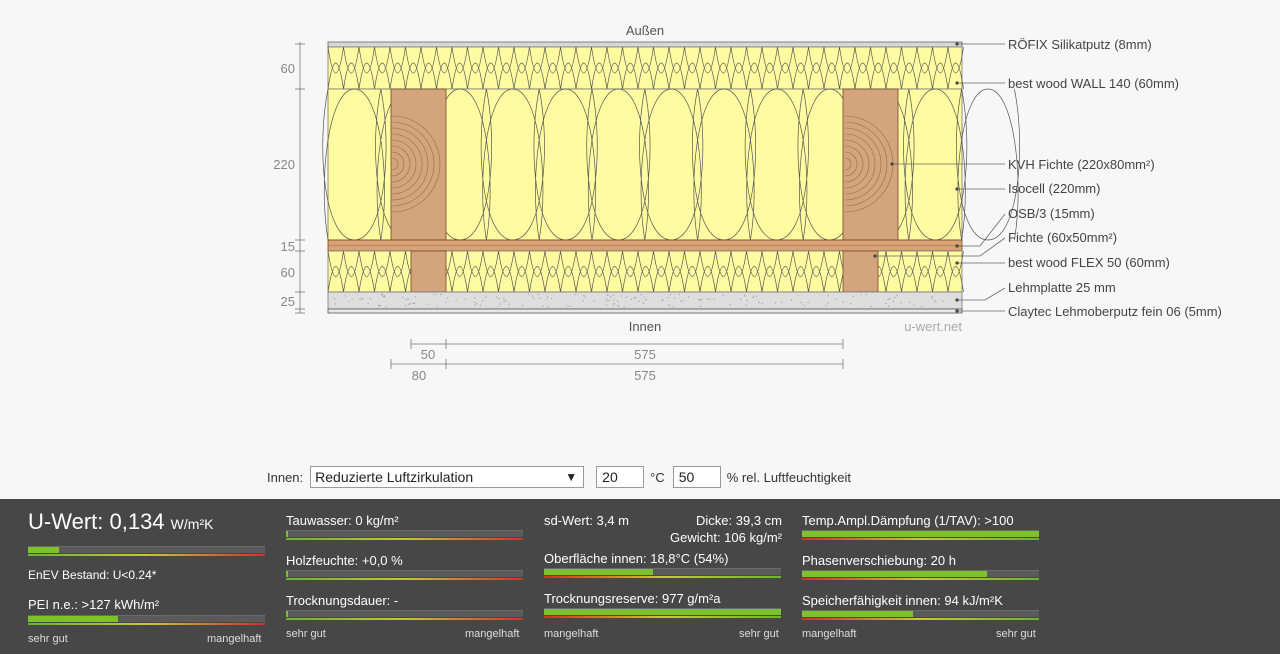  Describe the element at coordinates (404, 535) in the screenshot. I see `tauwasser-bar` at that location.